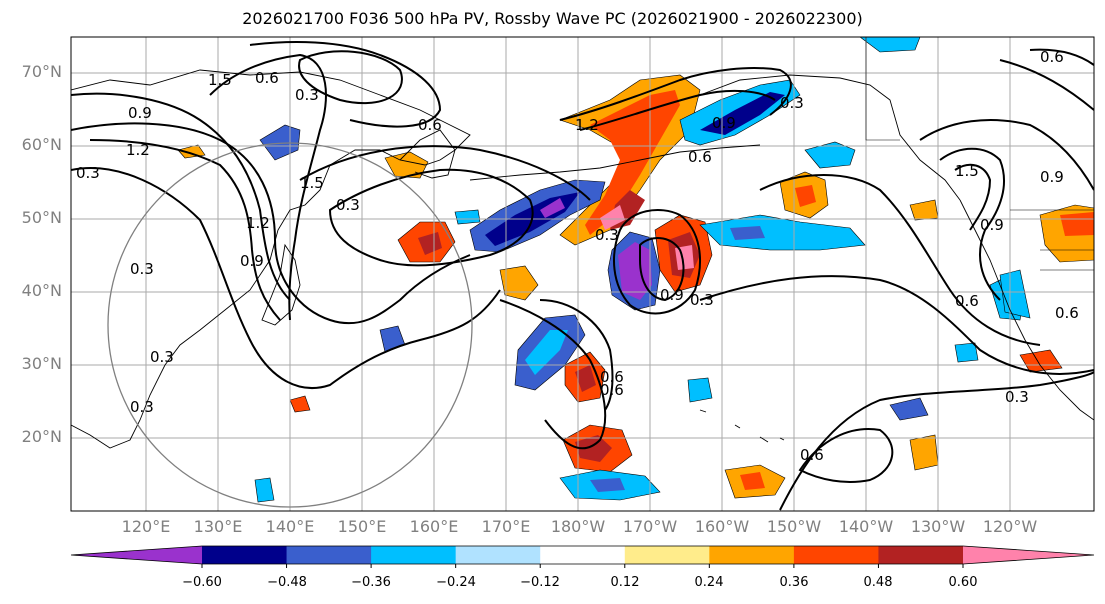 The image size is (1105, 604). I want to click on kamchatka-coastline, so click(427, 154).